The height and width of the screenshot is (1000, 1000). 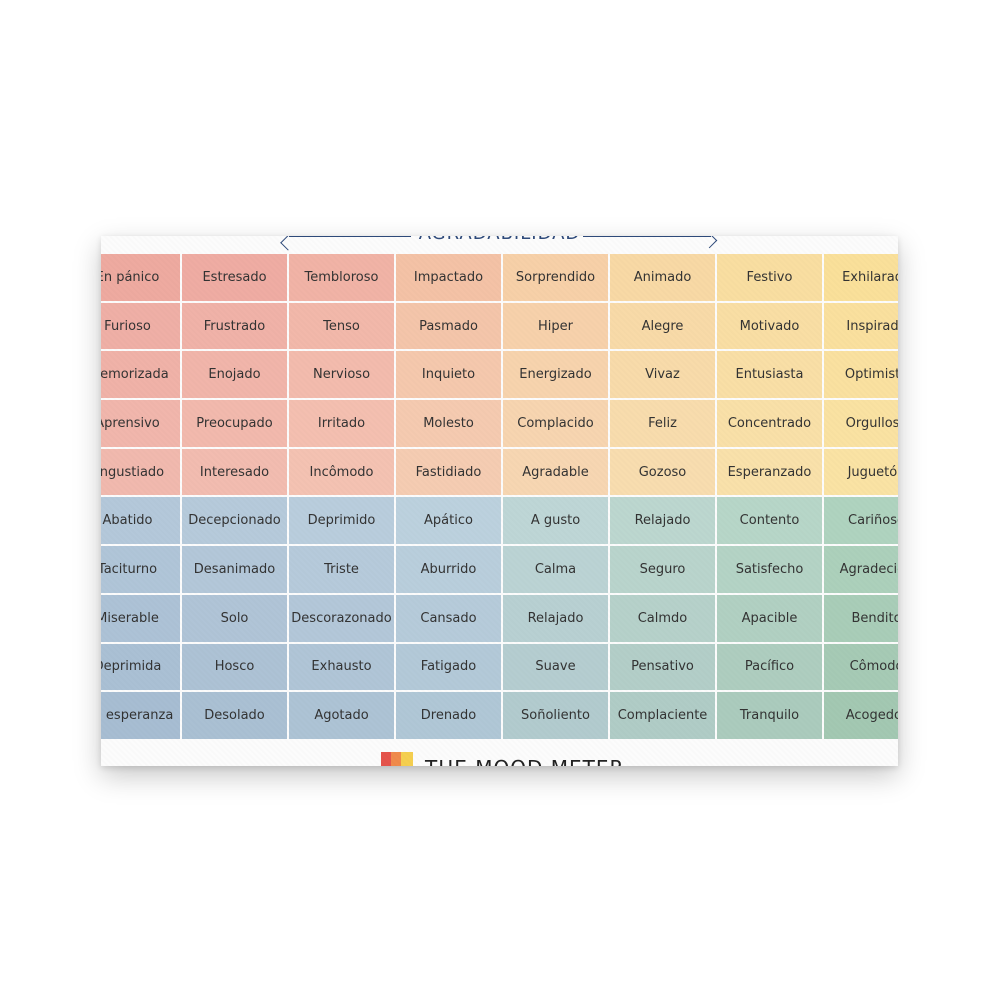 What do you see at coordinates (140, 521) in the screenshot?
I see `emotion-cell: Abatido` at bounding box center [140, 521].